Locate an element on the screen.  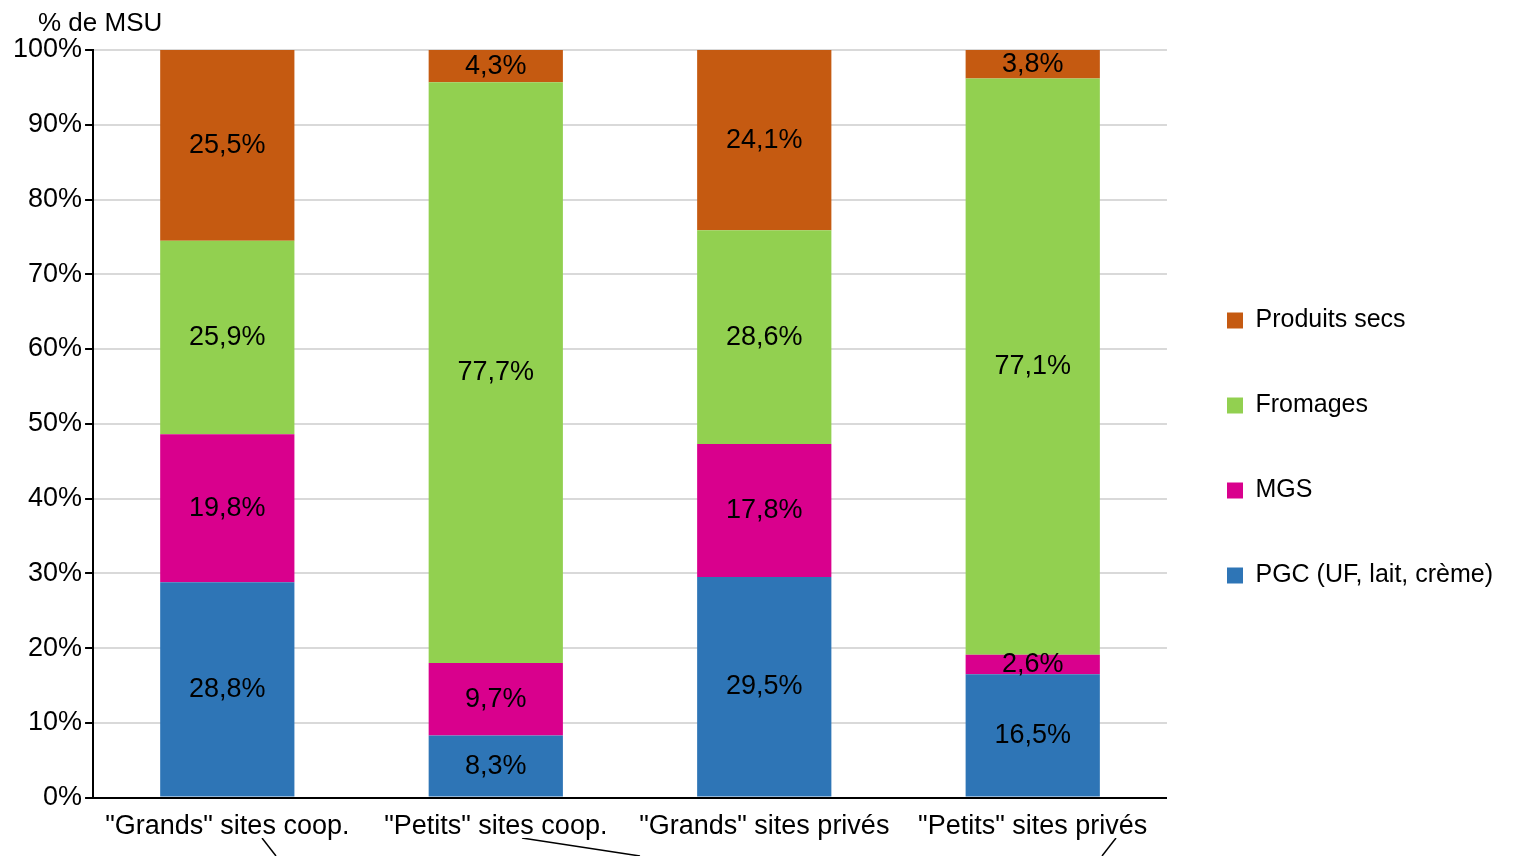
data-label: 77,1% is located at coordinates (1033, 365).